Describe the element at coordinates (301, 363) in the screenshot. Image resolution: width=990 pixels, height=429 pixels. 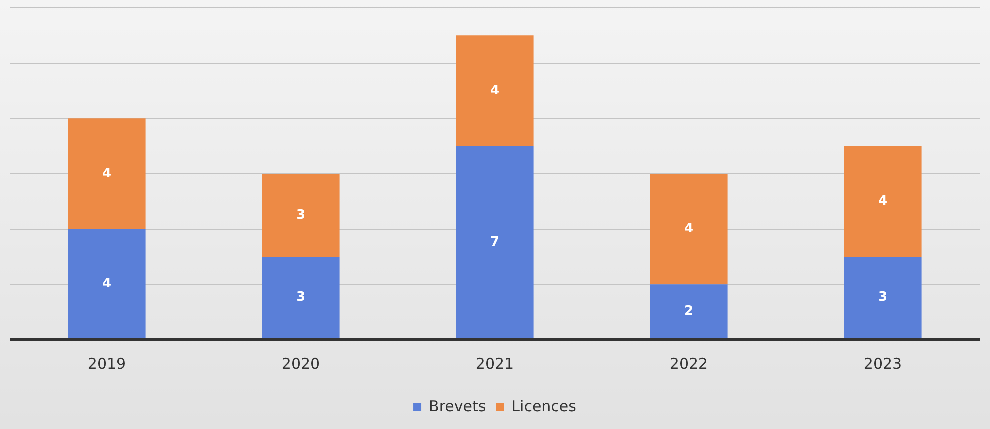
I see `x-tick-label: 2020` at that location.